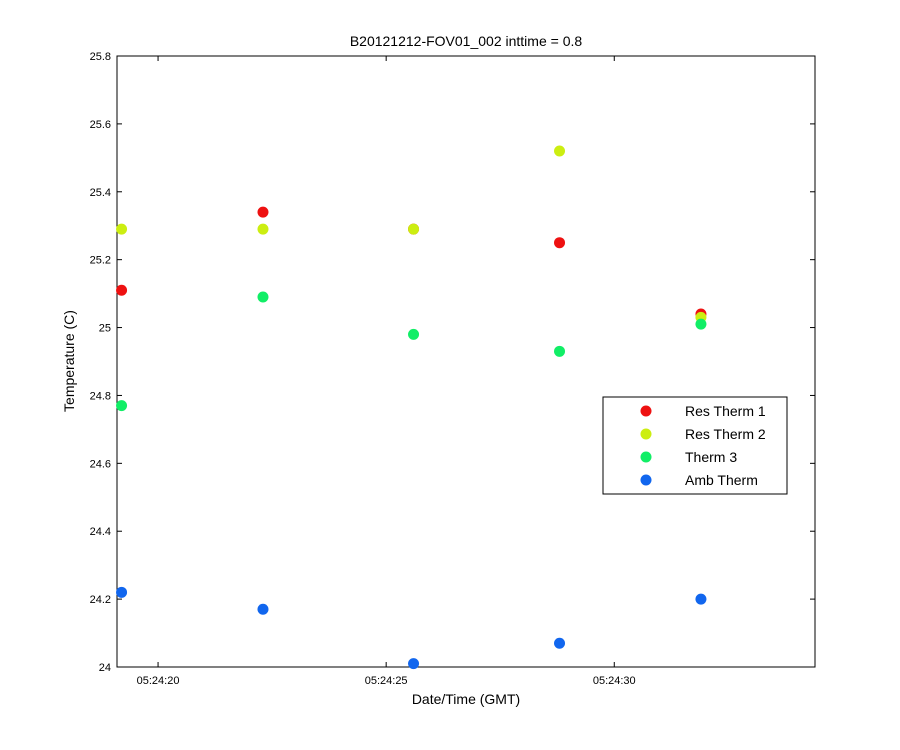 This screenshot has width=900, height=750. What do you see at coordinates (466, 41) in the screenshot?
I see `chart-title: B20121212-FOV01_002 inttime = 0.8` at bounding box center [466, 41].